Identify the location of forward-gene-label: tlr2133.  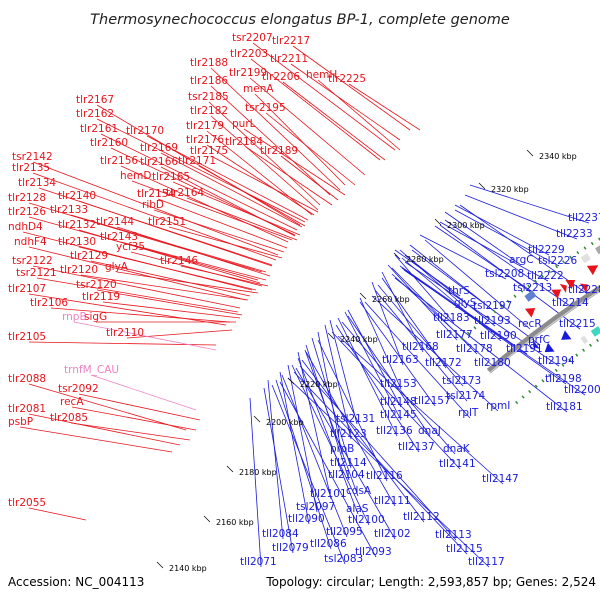
(69, 210).